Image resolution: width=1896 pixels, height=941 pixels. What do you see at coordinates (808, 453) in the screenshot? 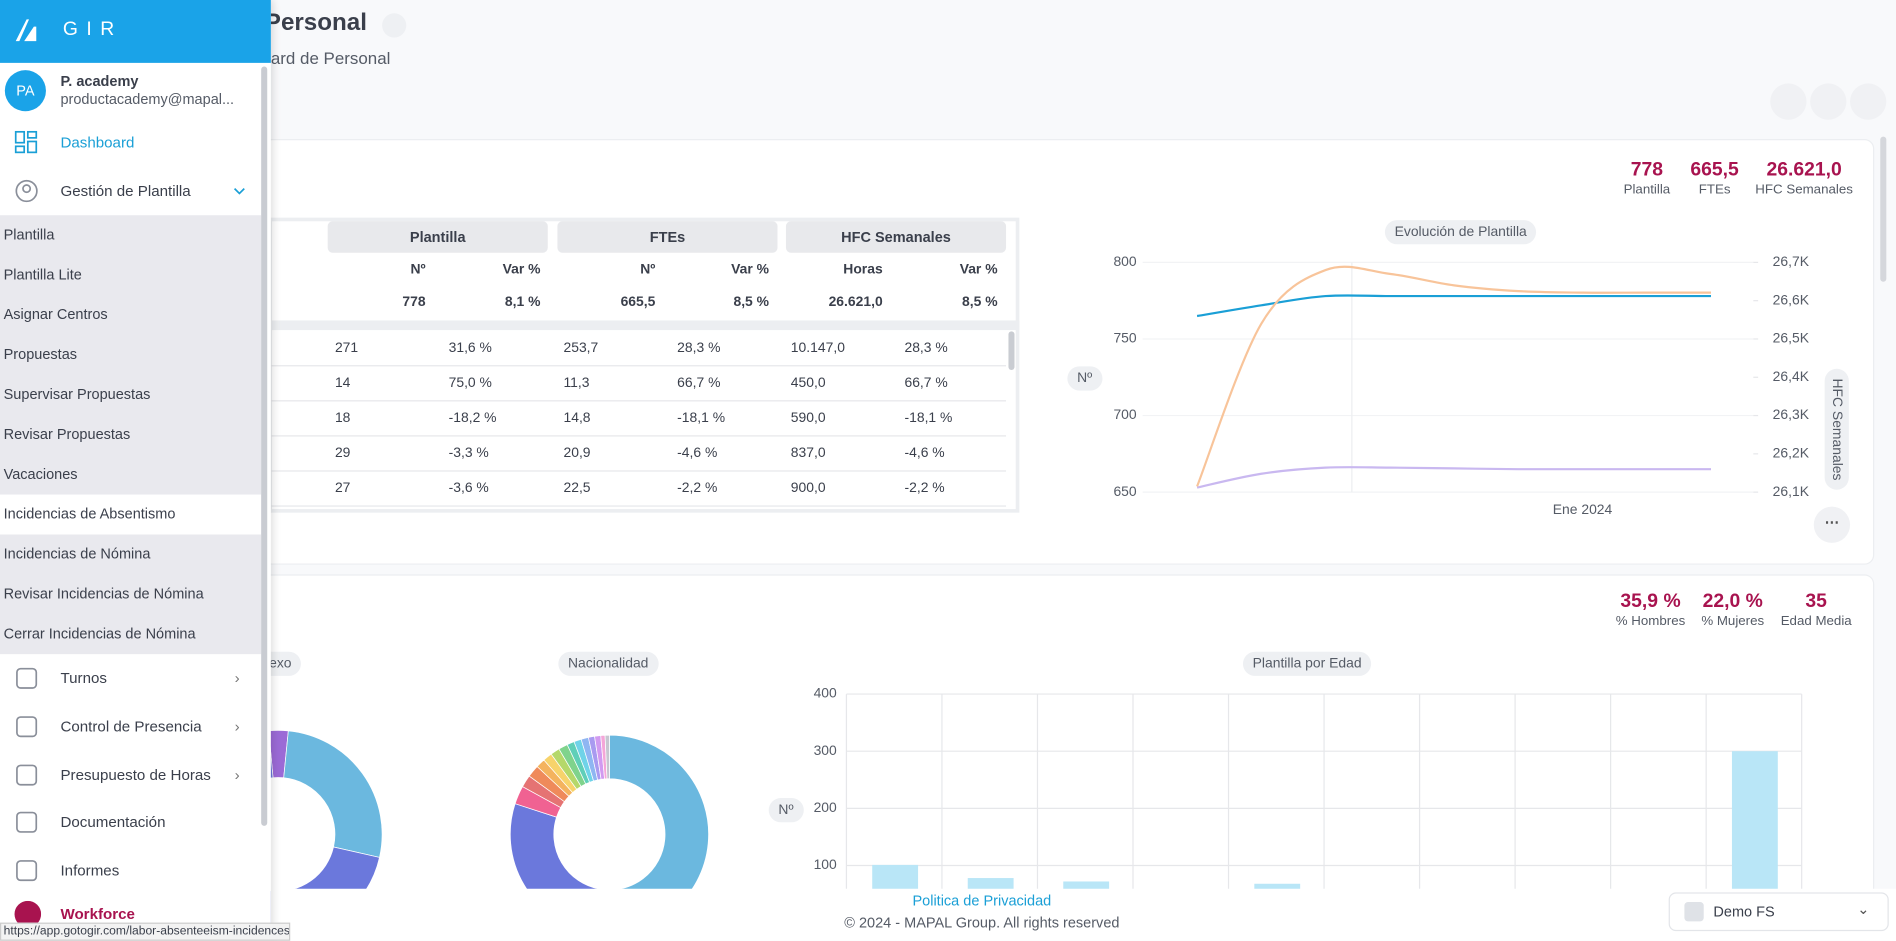
I see `table-cell: 837,0` at bounding box center [808, 453].